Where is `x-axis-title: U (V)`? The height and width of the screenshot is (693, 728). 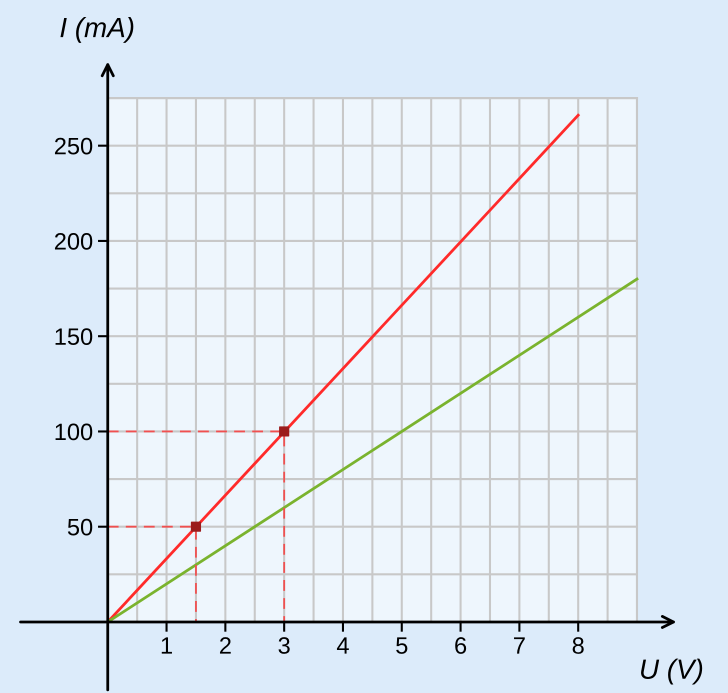
x-axis-title: U (V) is located at coordinates (671, 671).